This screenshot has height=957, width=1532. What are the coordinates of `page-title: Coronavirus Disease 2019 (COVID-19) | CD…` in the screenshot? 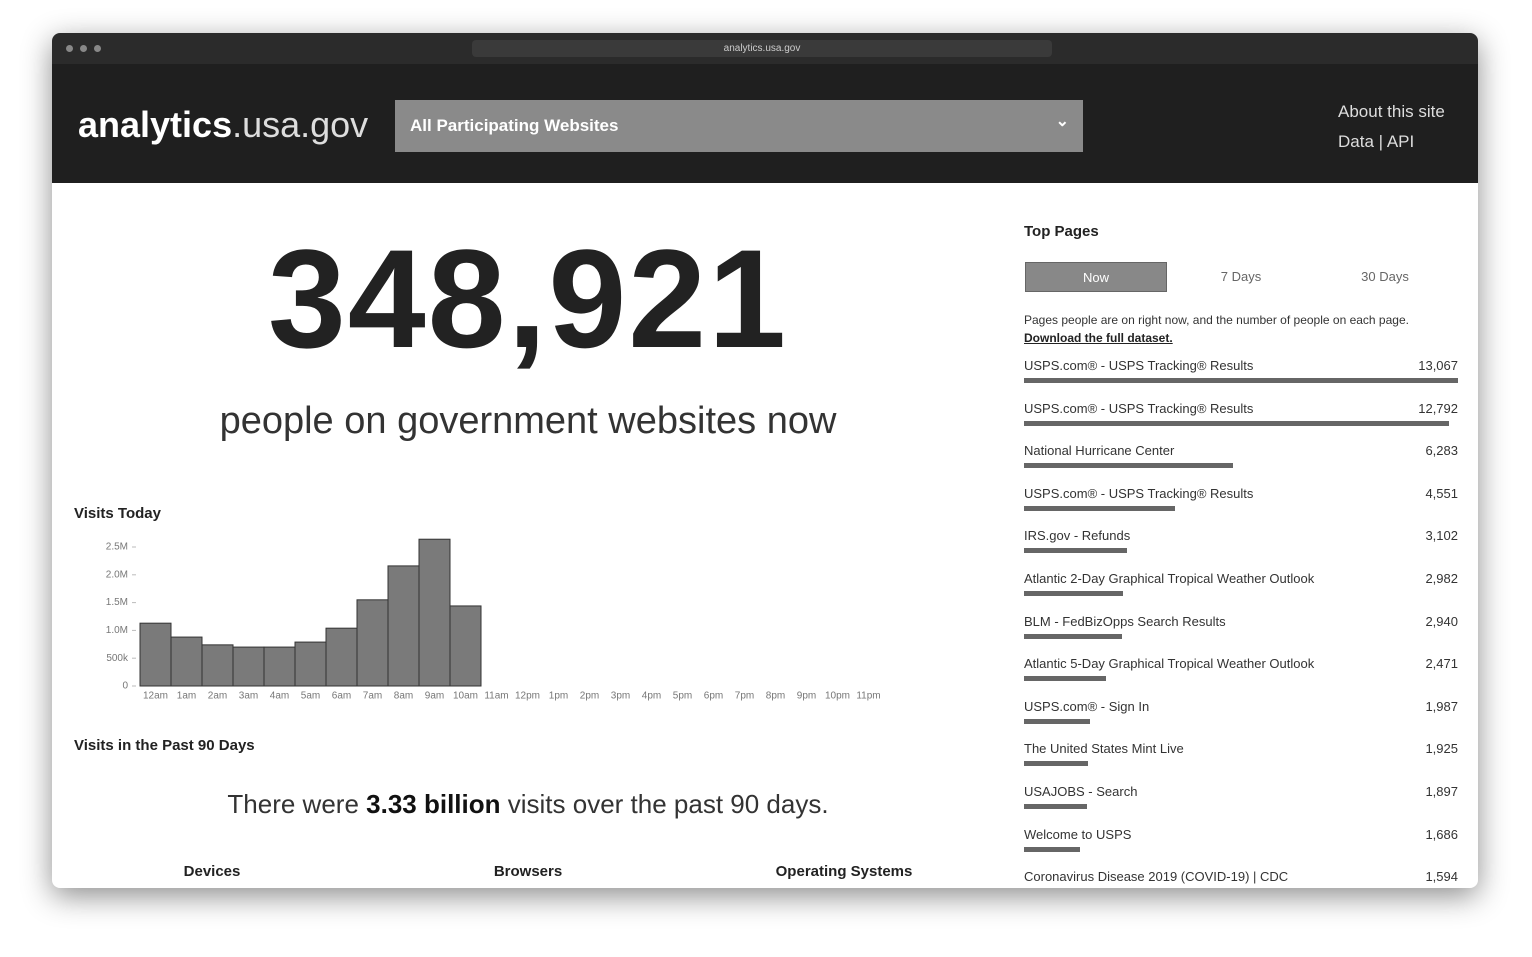 It's located at (1156, 877).